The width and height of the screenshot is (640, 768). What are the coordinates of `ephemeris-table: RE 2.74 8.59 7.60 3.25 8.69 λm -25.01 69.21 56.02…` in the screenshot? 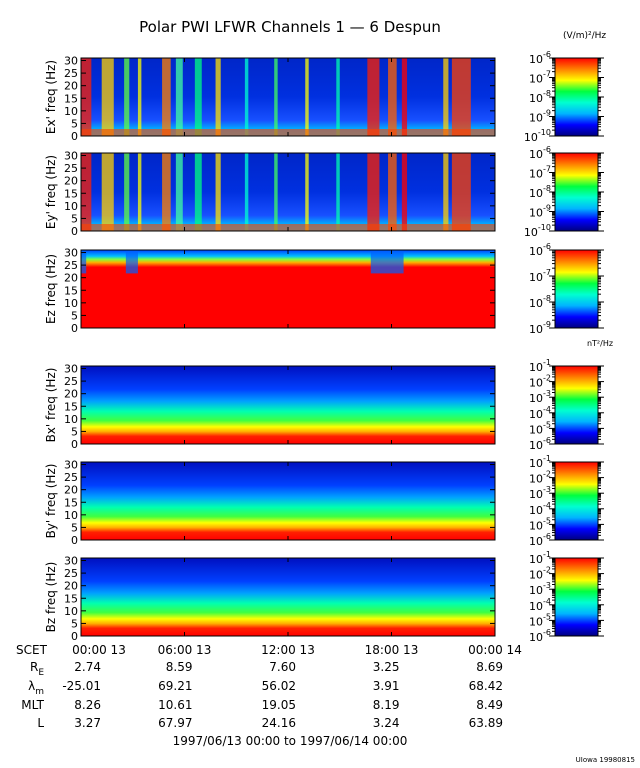 It's located at (262, 695).